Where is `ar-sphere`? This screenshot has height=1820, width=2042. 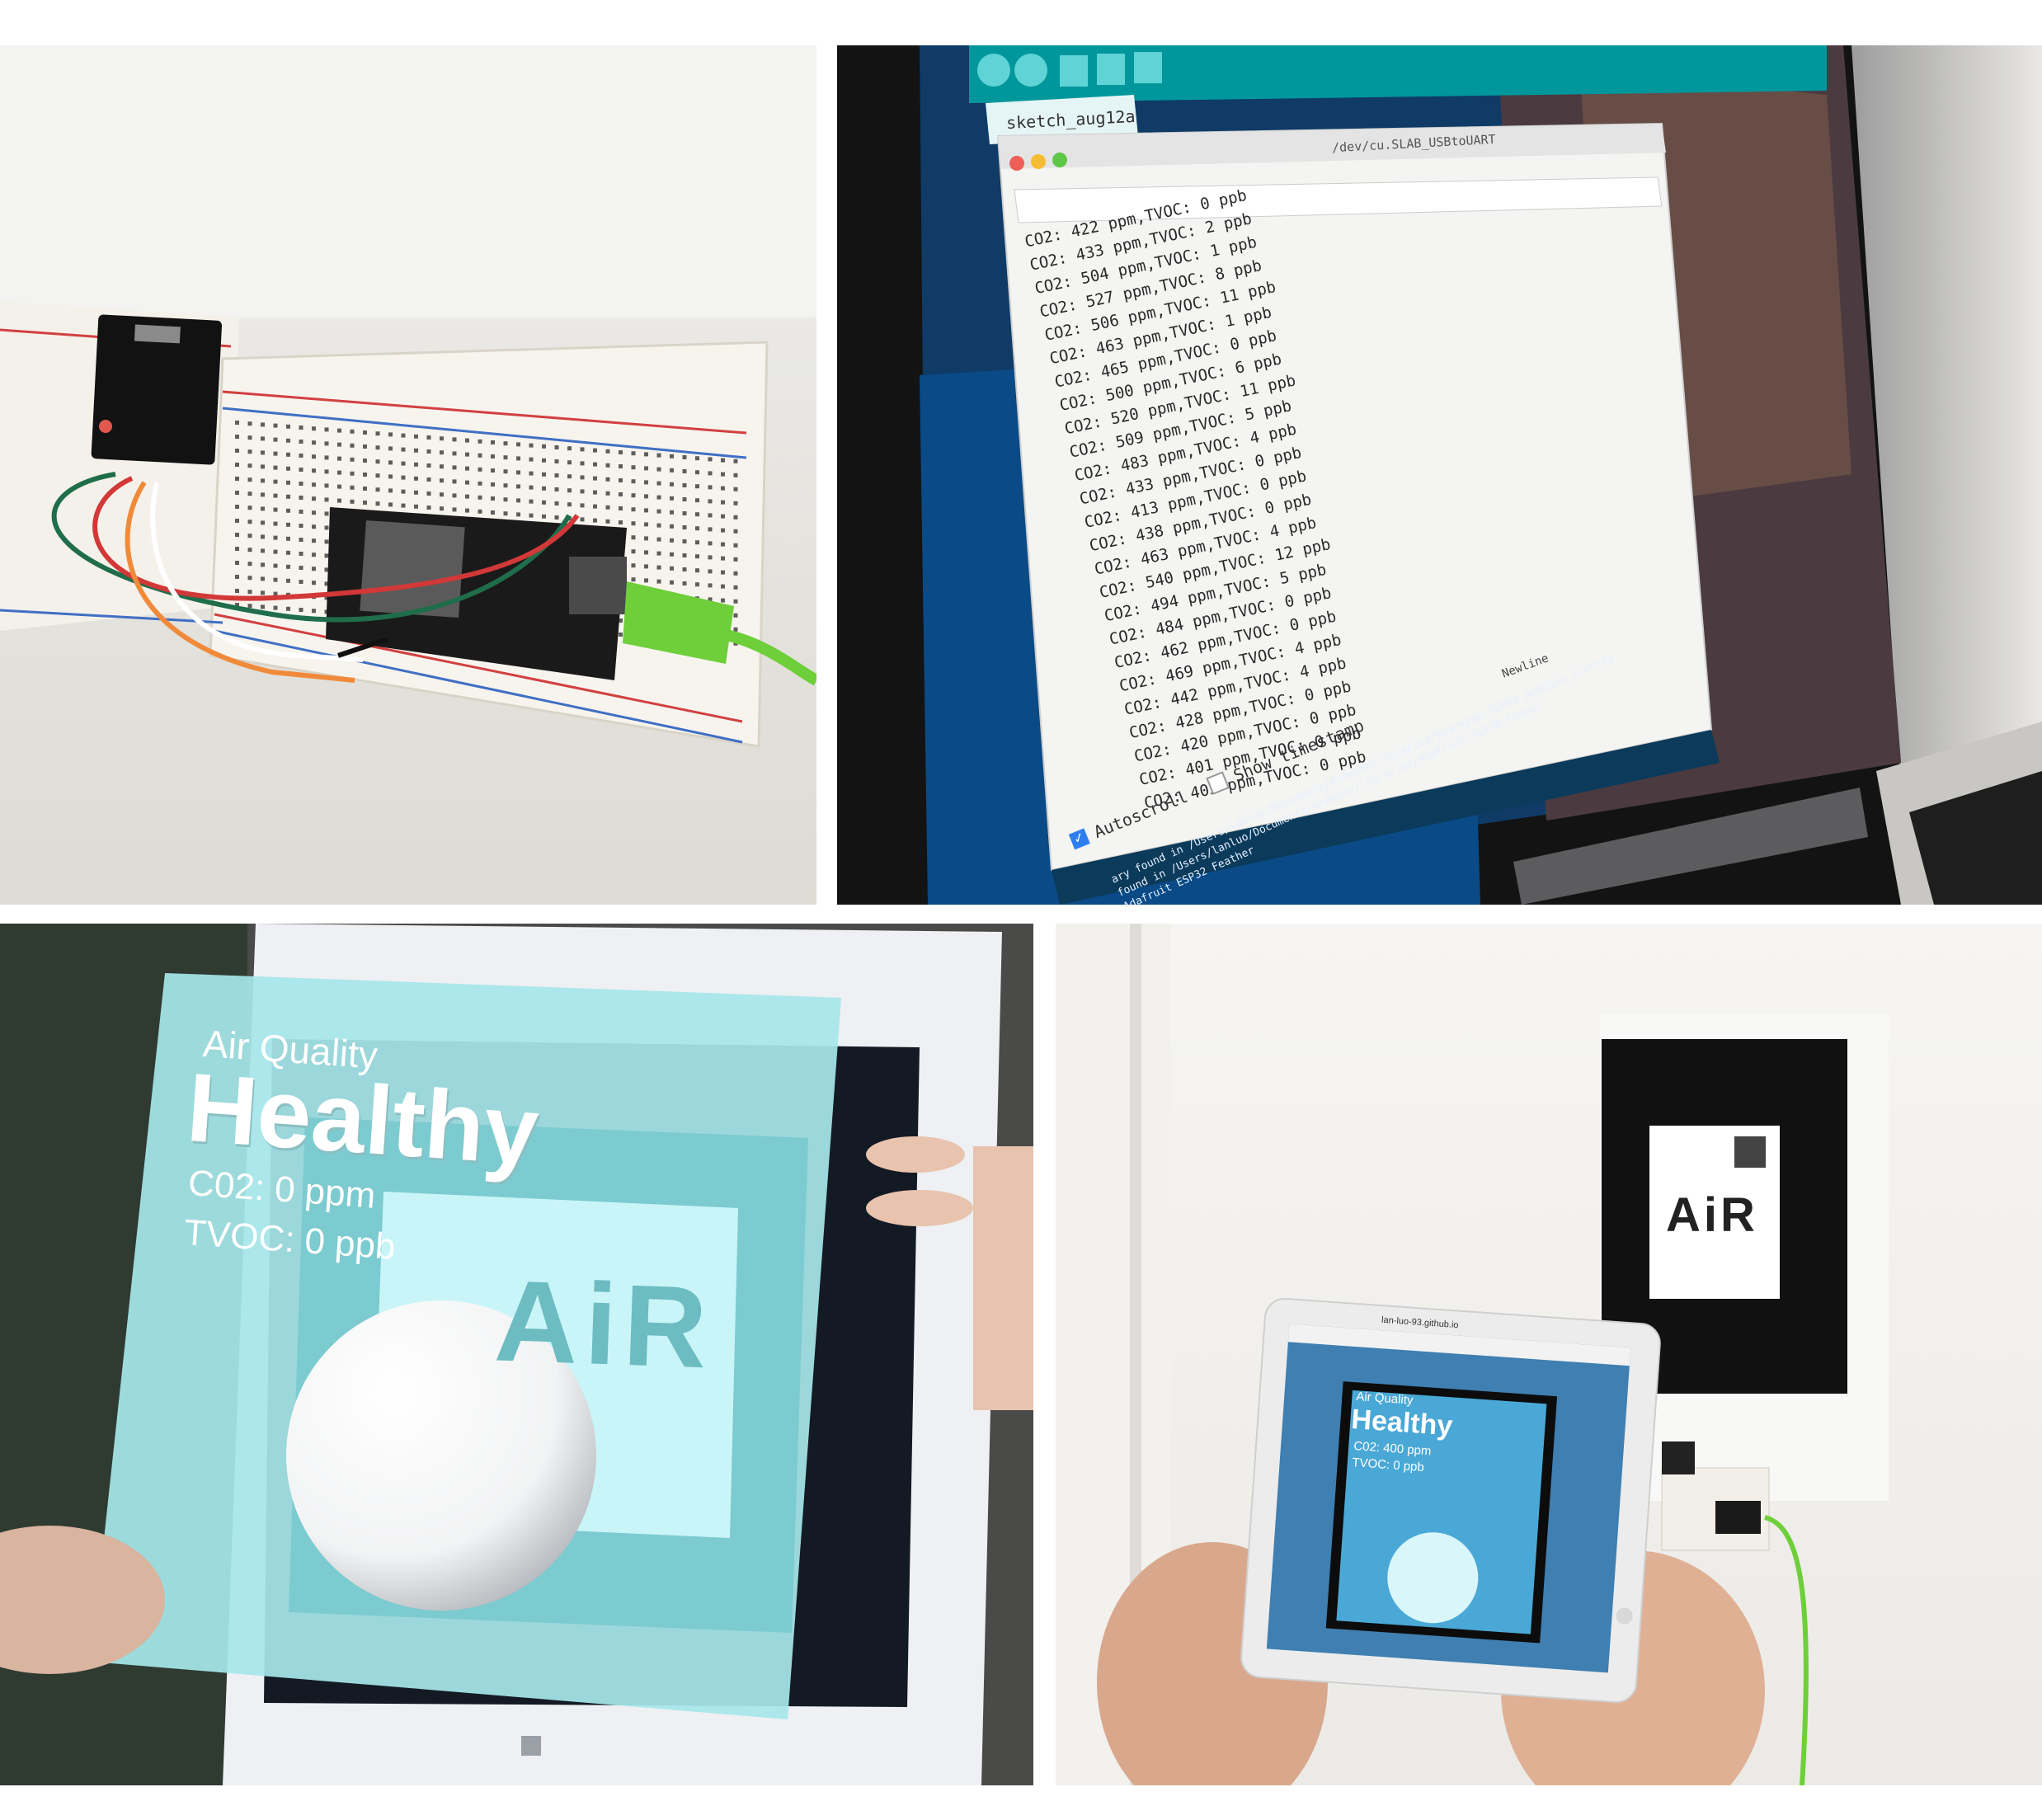 ar-sphere is located at coordinates (441, 1455).